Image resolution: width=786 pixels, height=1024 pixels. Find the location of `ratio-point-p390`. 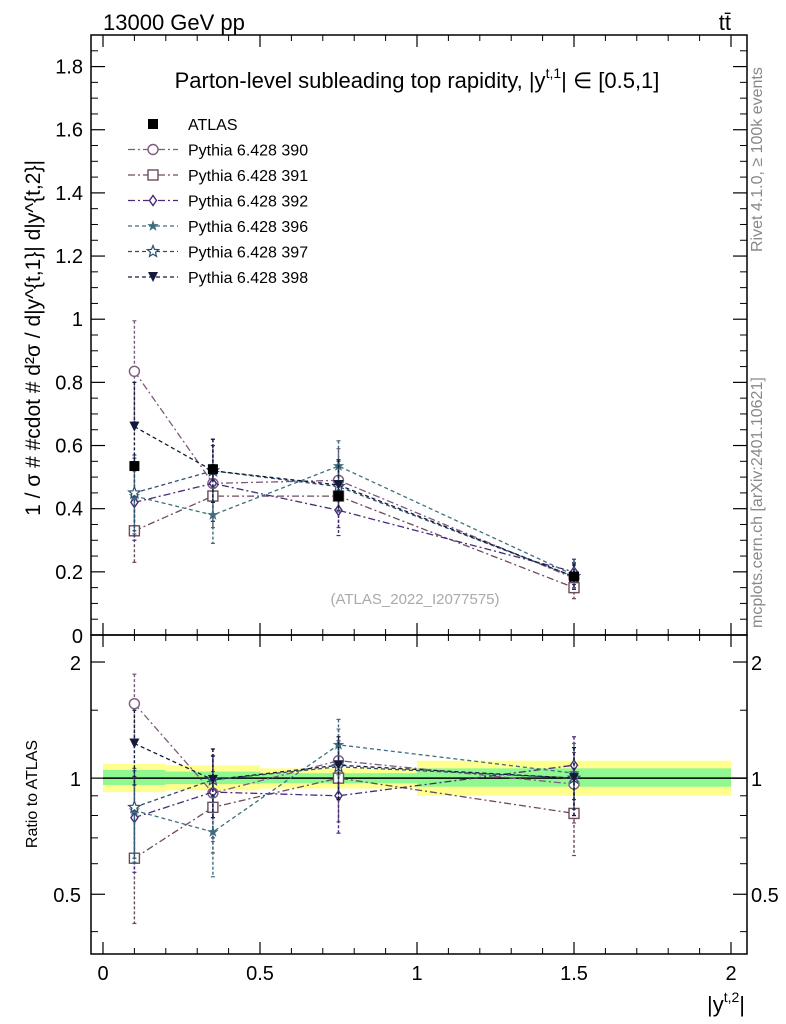

ratio-point-p390 is located at coordinates (134, 703).